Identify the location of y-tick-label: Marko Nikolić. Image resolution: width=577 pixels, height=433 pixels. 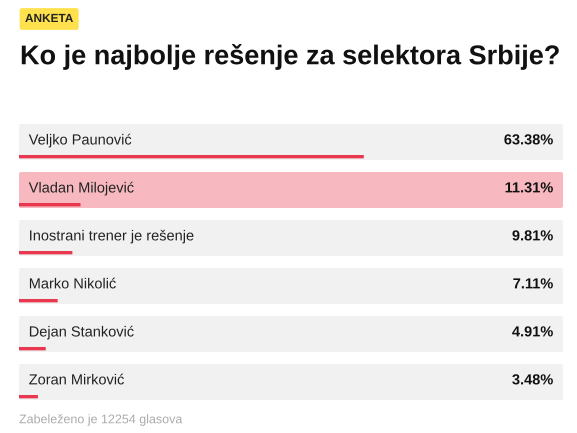
(73, 283).